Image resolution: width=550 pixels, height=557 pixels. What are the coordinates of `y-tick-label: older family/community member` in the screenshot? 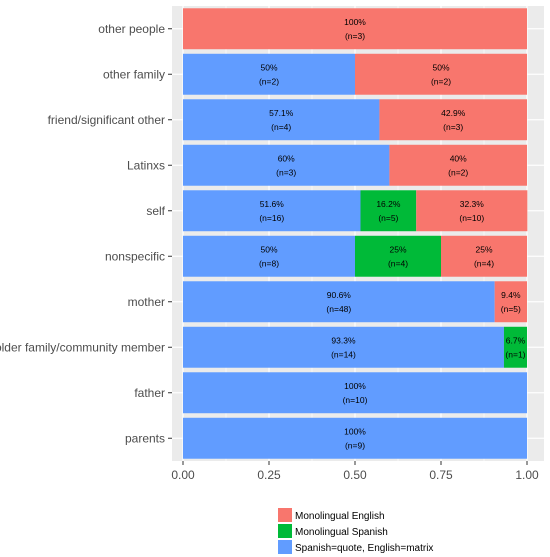 It's located at (82, 347).